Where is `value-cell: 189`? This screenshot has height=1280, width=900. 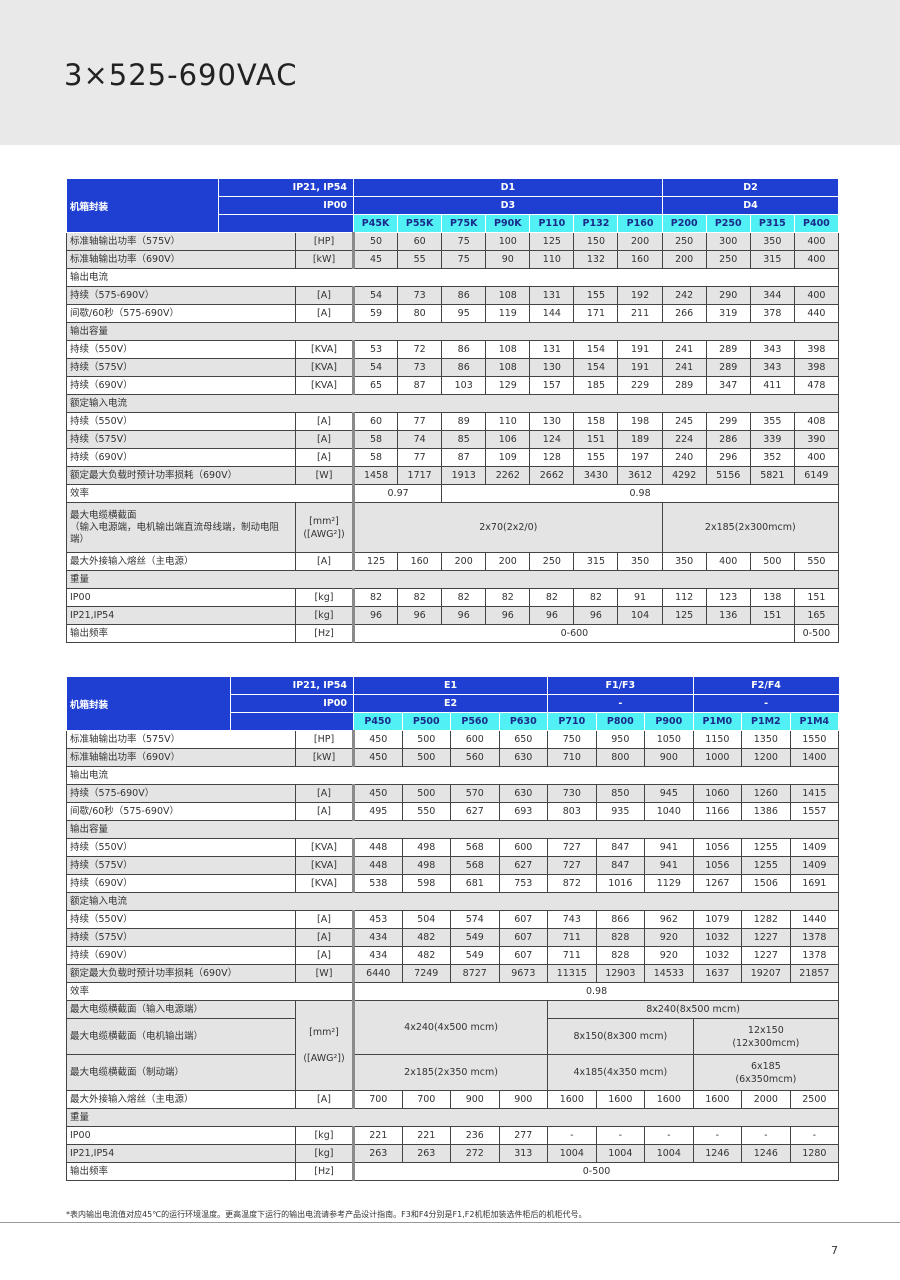 value-cell: 189 is located at coordinates (640, 439).